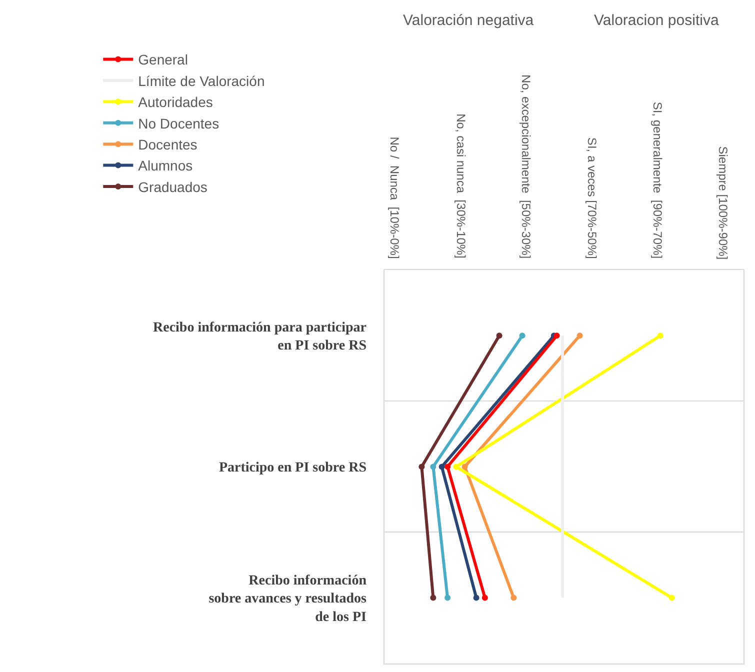 Image resolution: width=755 pixels, height=672 pixels. I want to click on legend-label: Docentes, so click(168, 144).